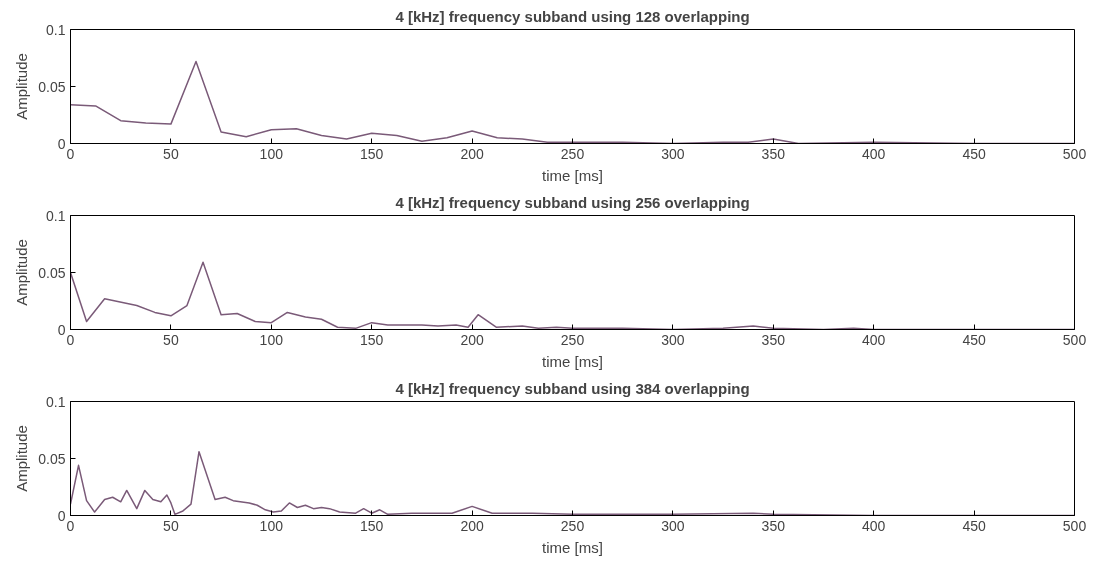  Describe the element at coordinates (572, 202) in the screenshot. I see `chart-title: 4 [kHz] frequency subband using 256 overlapping` at that location.